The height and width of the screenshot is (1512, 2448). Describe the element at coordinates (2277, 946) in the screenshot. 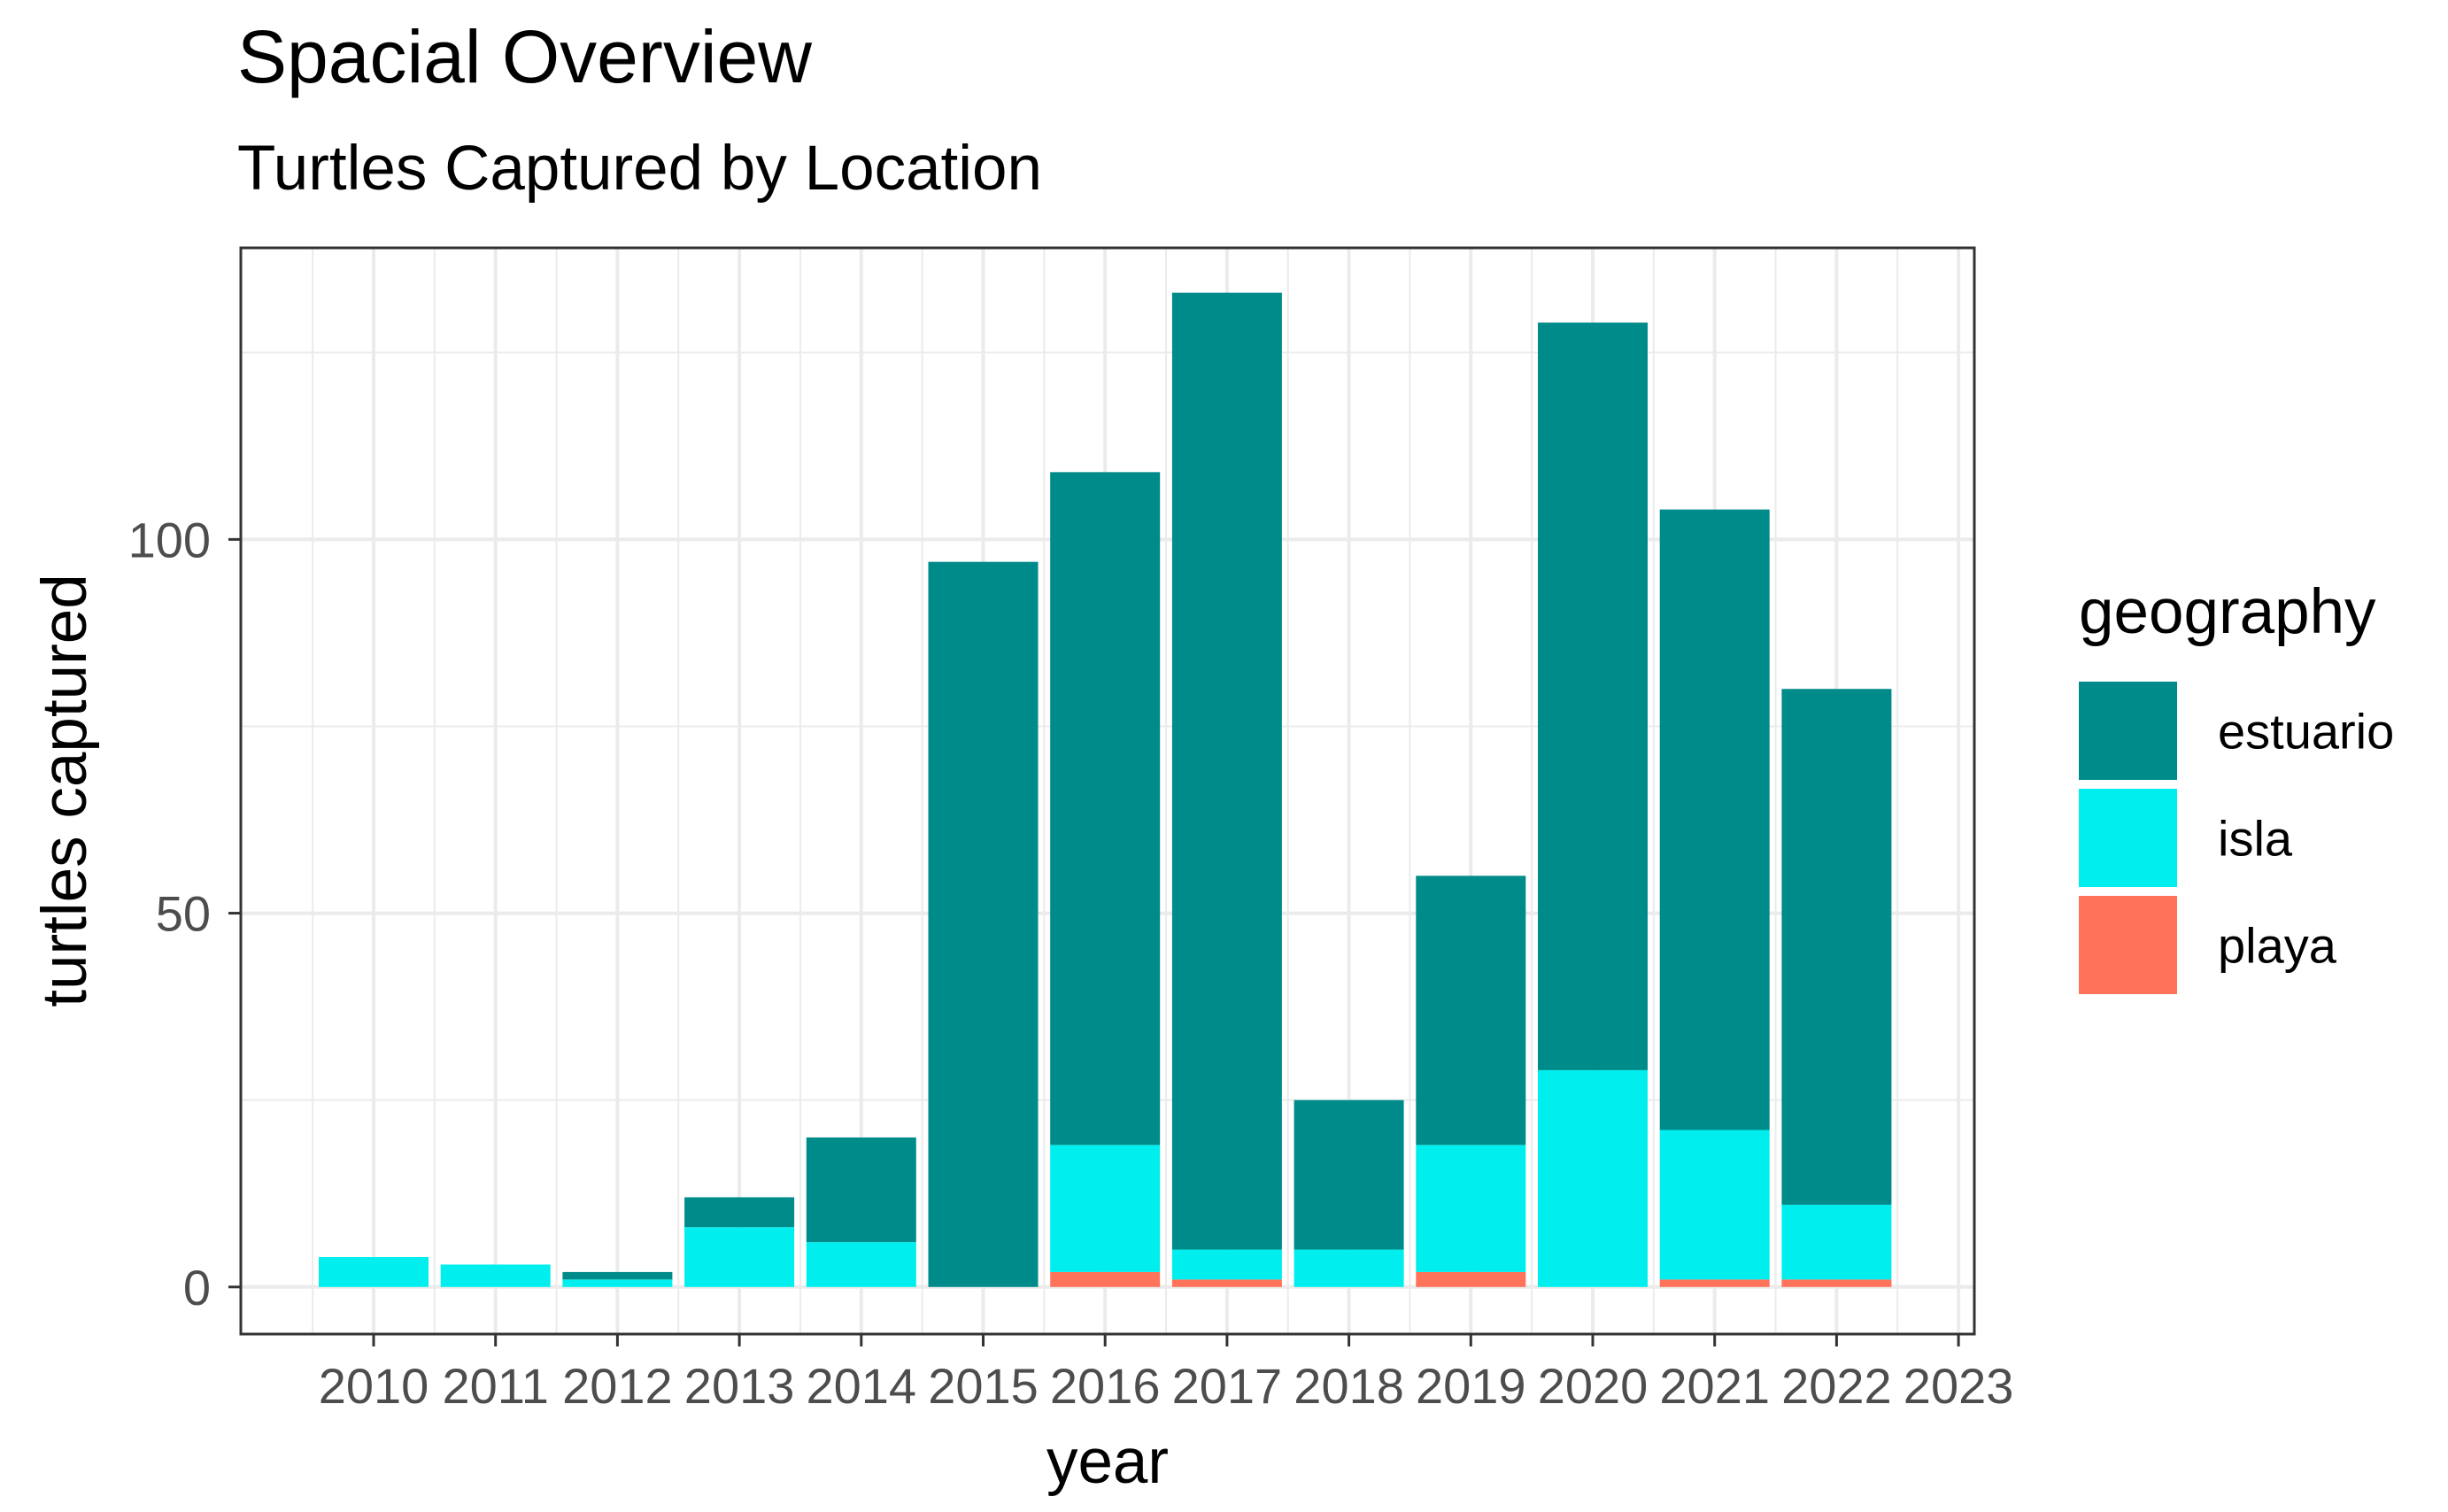

I see `legend-label-playa: playa` at that location.